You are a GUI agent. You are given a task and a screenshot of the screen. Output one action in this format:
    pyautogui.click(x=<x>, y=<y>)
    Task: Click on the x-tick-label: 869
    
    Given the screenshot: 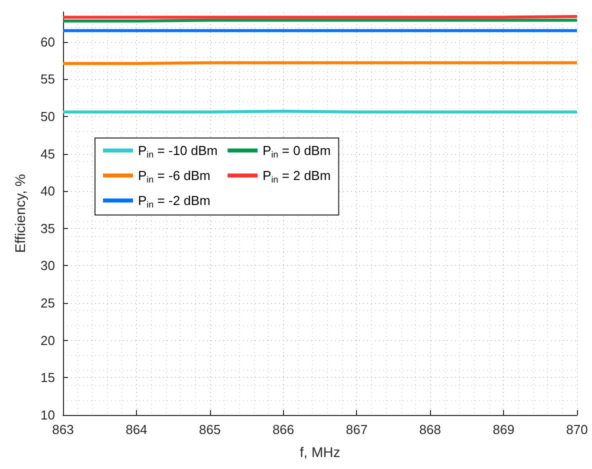 What is the action you would take?
    pyautogui.click(x=503, y=429)
    